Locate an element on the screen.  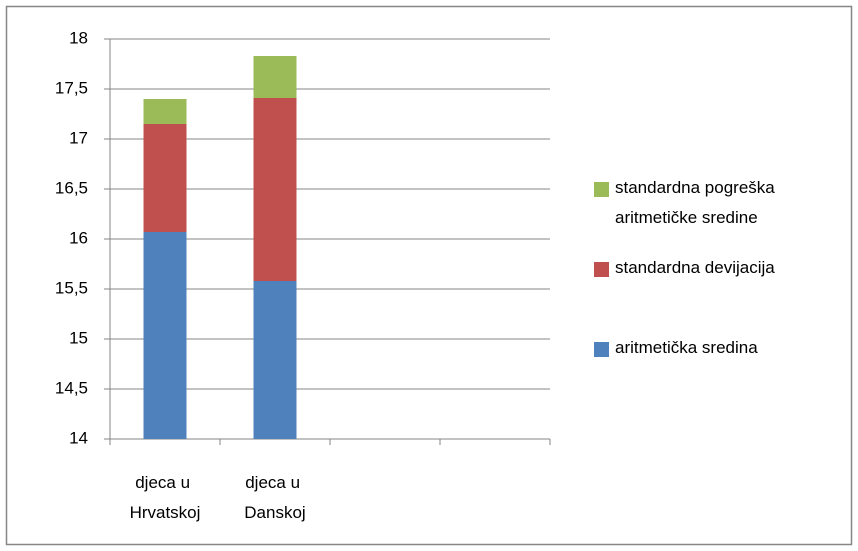
y-tick-label: 14,5 is located at coordinates (71, 387).